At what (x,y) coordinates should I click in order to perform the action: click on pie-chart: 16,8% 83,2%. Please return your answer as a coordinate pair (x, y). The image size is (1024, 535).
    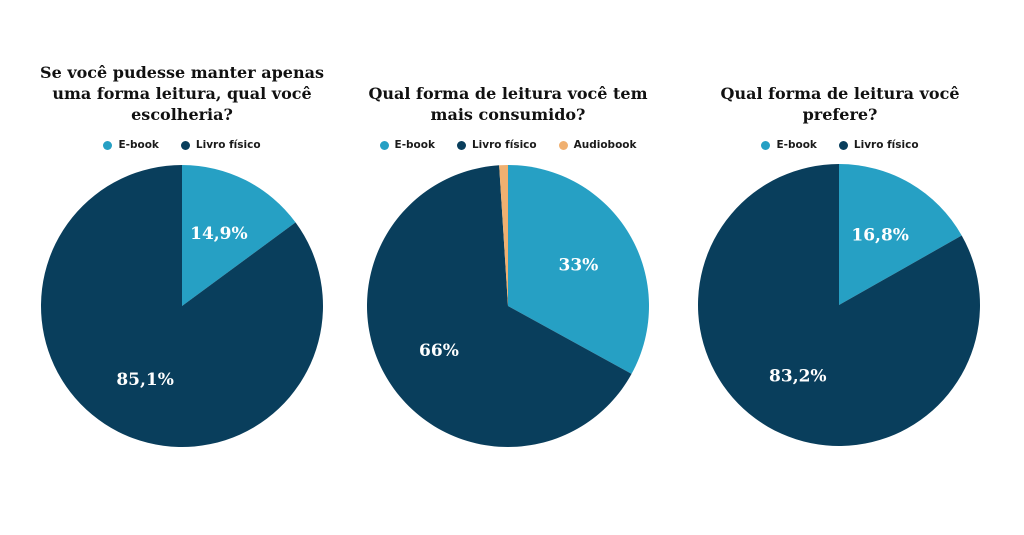
    Looking at the image, I should click on (839, 305).